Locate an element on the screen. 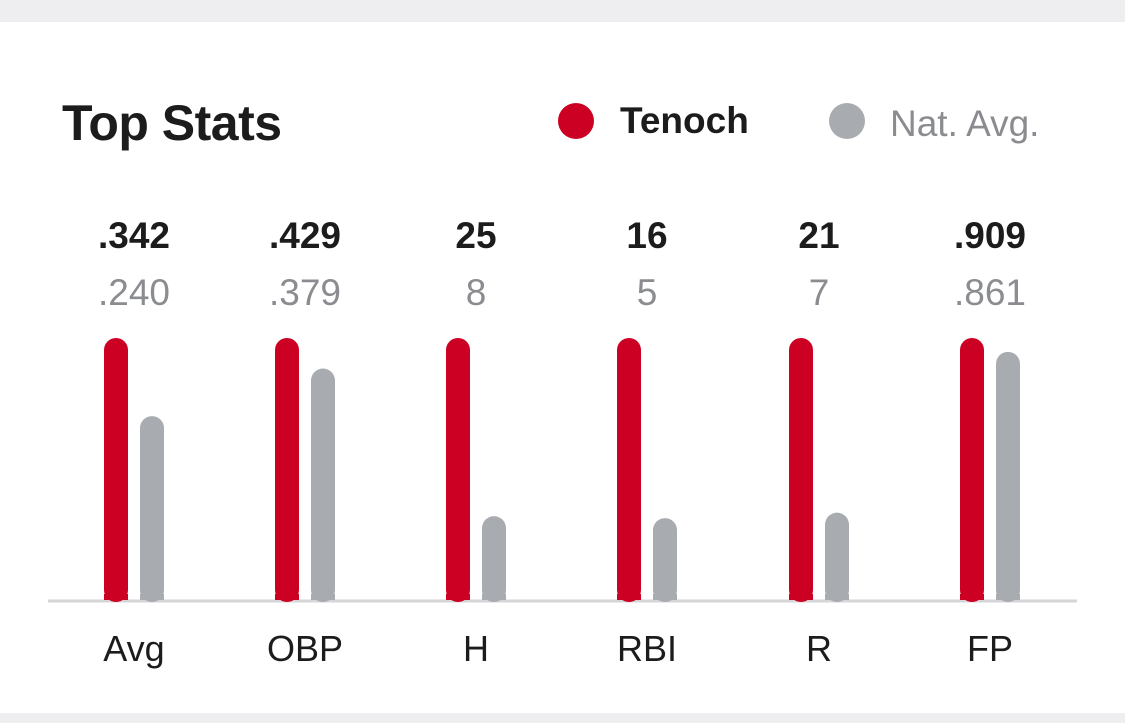  bar-average-fp is located at coordinates (1008, 476).